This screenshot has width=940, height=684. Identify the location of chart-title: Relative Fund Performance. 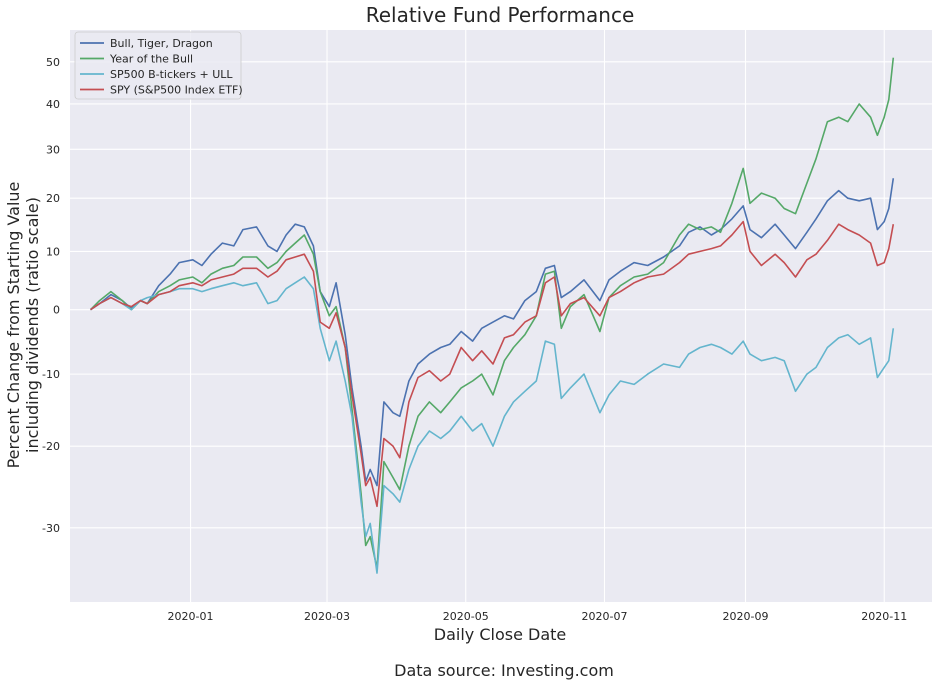
(500, 15).